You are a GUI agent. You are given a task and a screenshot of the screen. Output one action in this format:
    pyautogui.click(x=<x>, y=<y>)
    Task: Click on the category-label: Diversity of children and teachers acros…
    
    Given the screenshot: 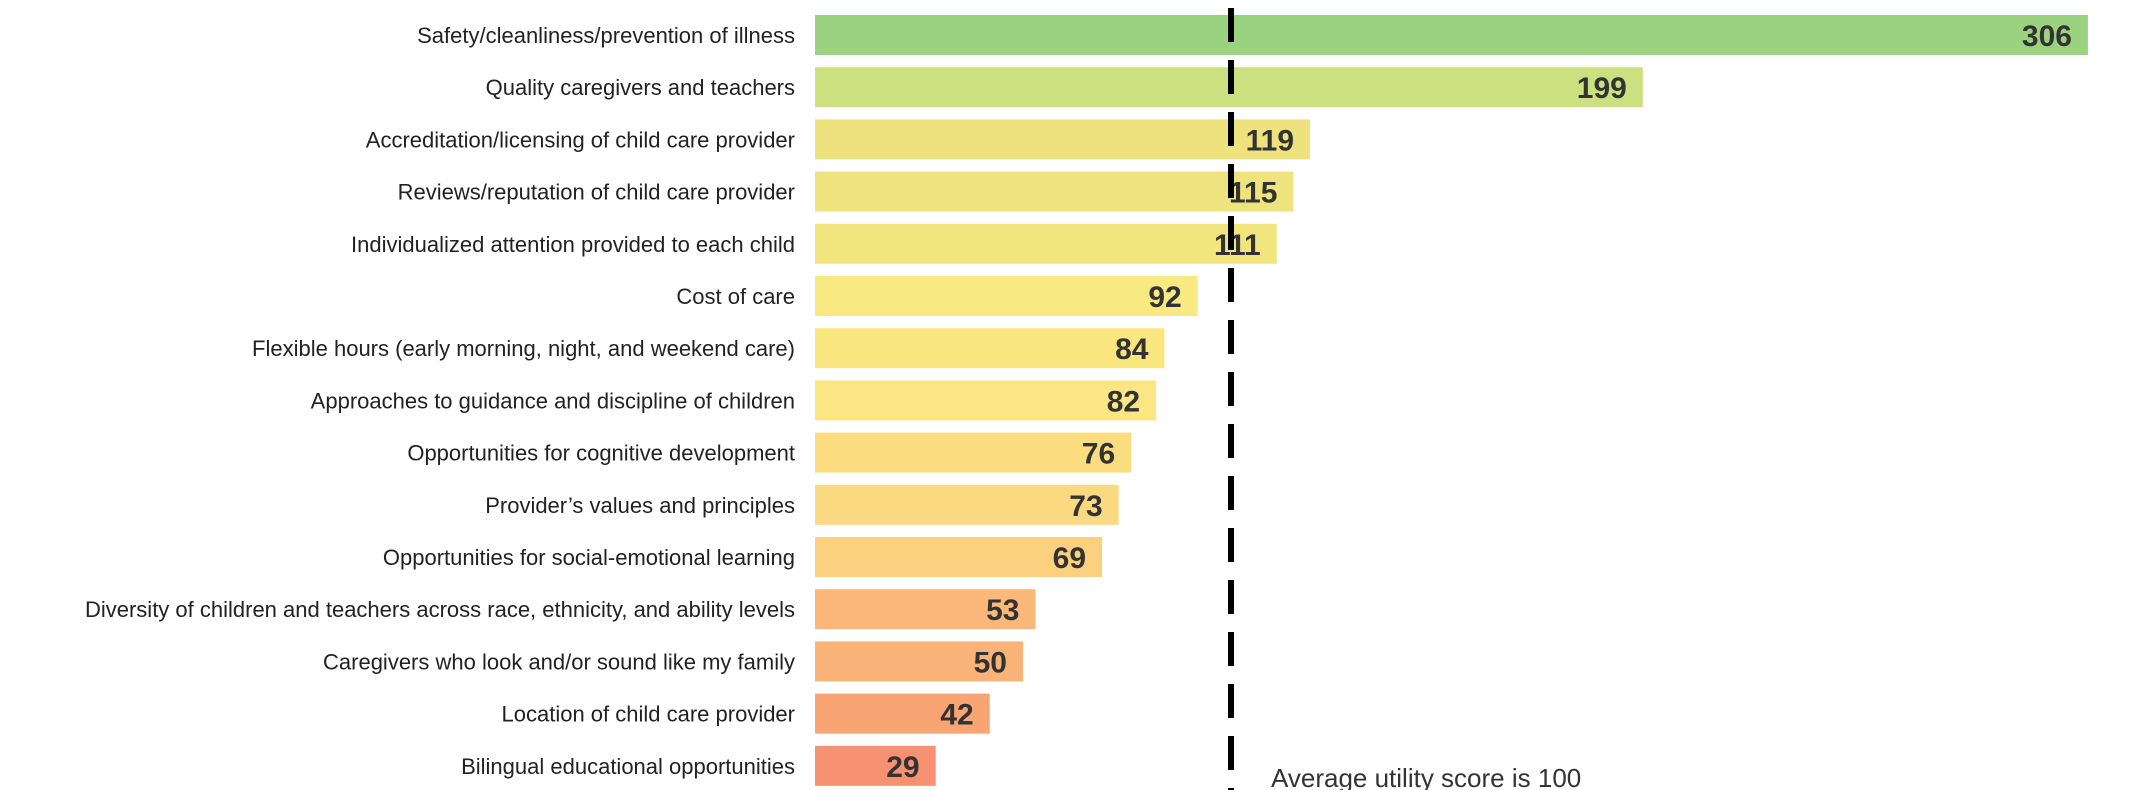 What is the action you would take?
    pyautogui.click(x=440, y=609)
    